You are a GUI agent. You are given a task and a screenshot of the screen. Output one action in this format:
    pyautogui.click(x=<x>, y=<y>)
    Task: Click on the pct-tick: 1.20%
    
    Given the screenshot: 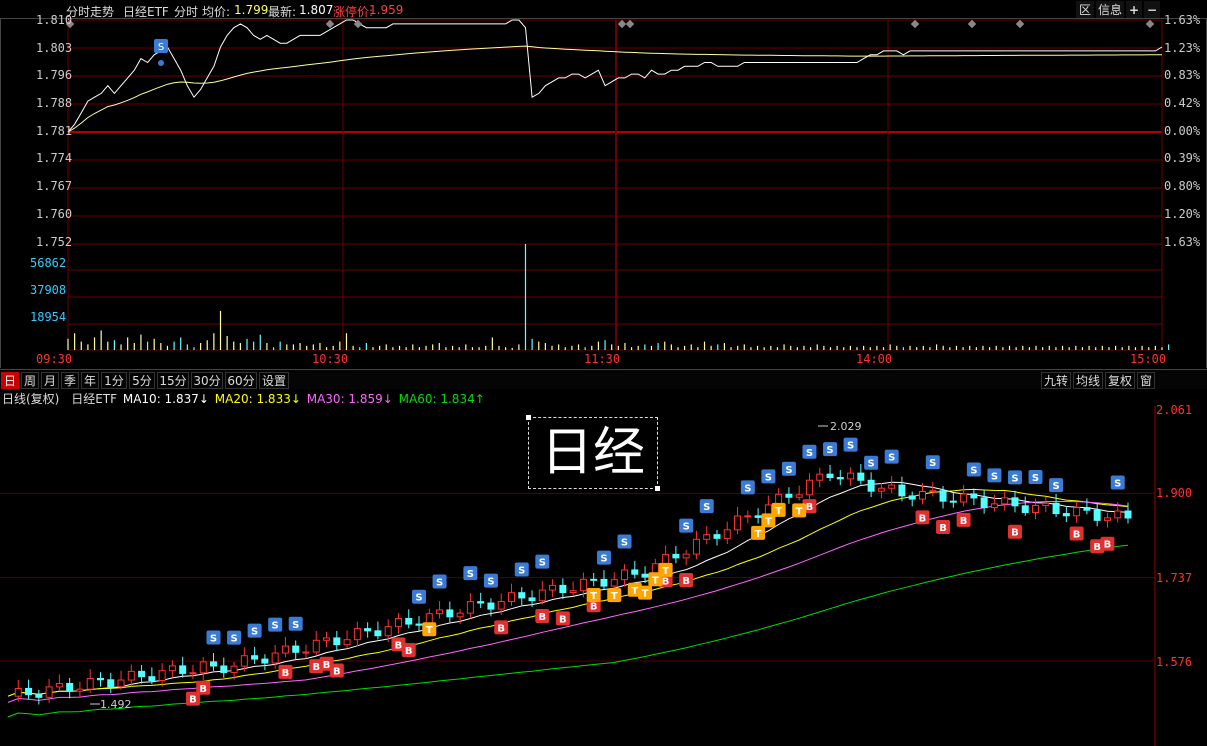 What is the action you would take?
    pyautogui.click(x=1182, y=214)
    